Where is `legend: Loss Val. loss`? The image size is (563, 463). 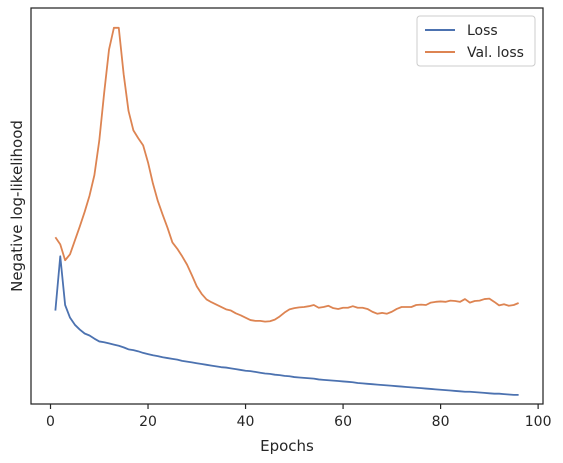
legend: Loss Val. loss is located at coordinates (476, 41).